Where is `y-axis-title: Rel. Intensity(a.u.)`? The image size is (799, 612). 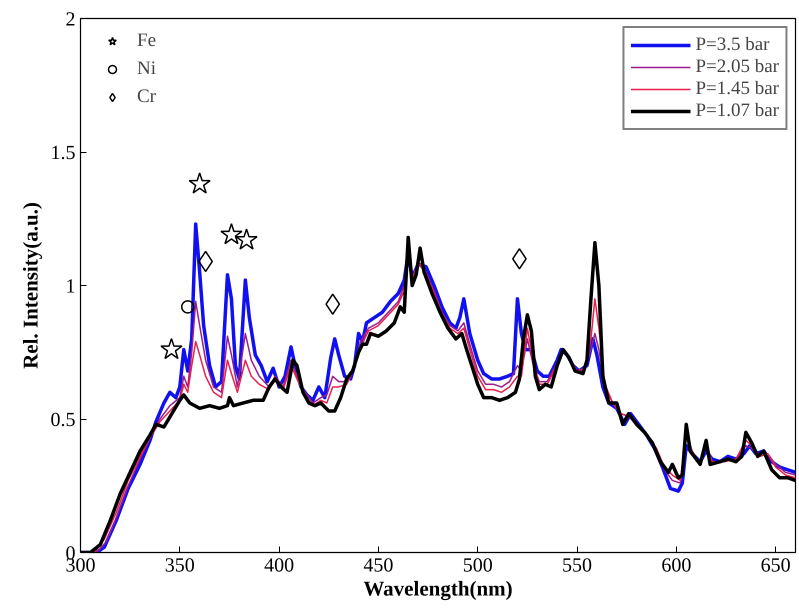 y-axis-title: Rel. Intensity(a.u.) is located at coordinates (30, 285).